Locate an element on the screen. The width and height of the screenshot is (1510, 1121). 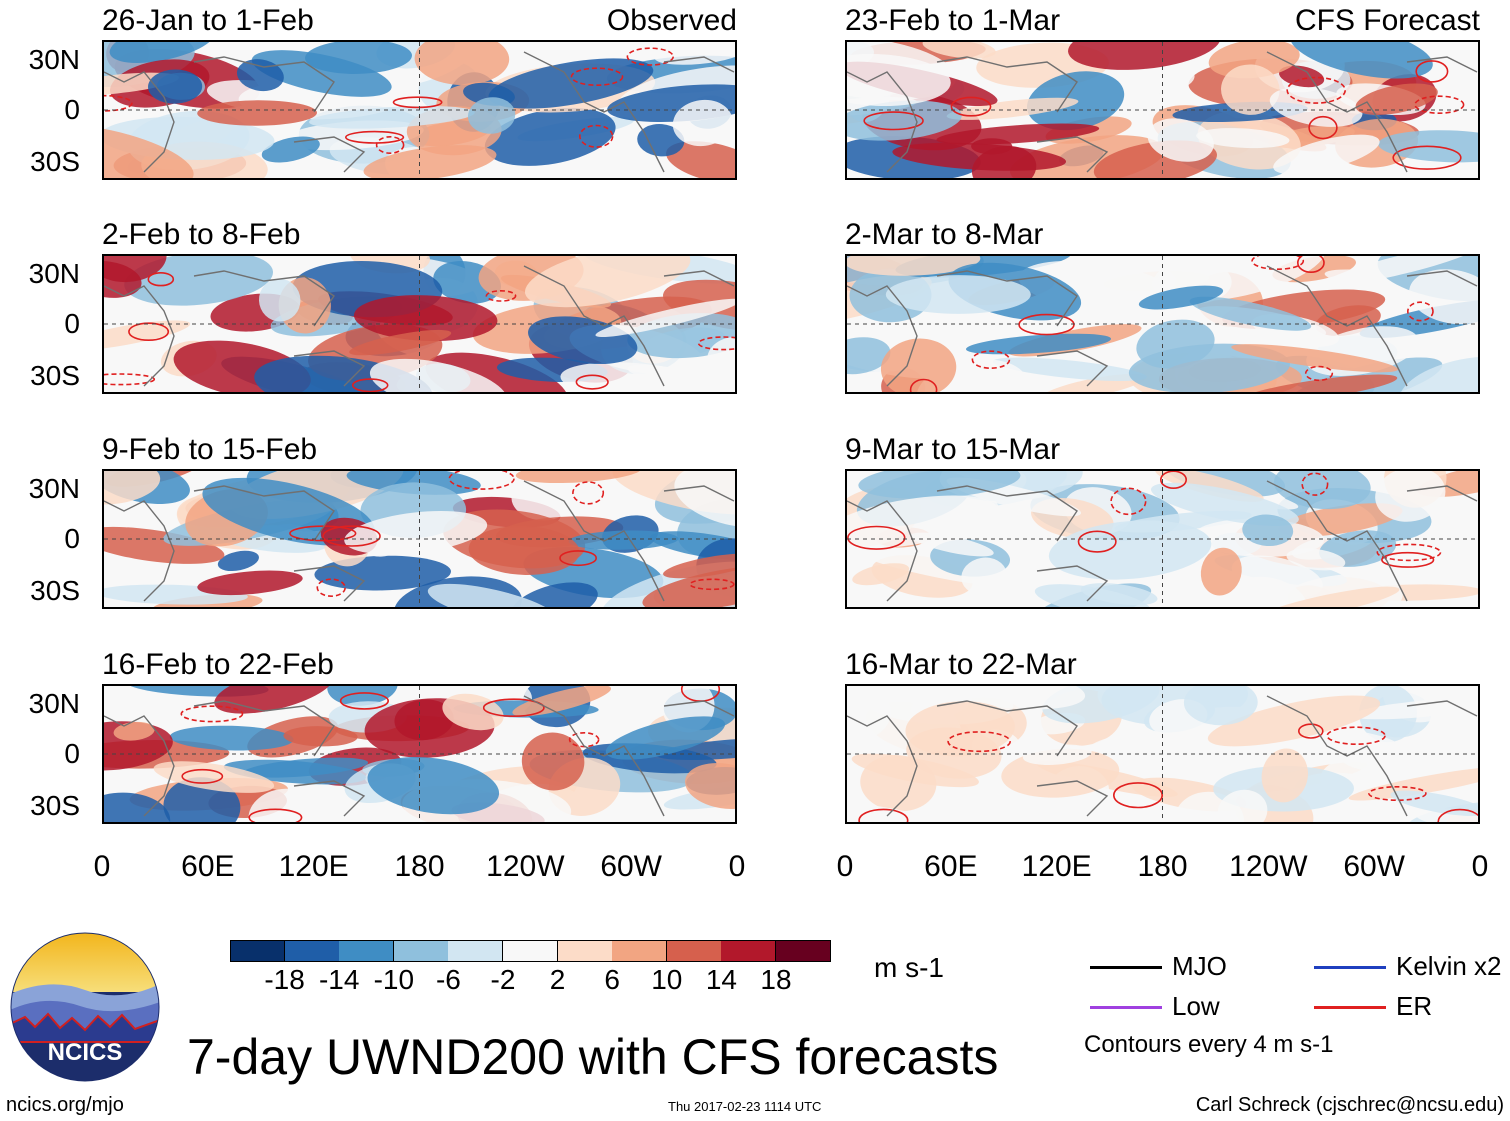
ncics-logo: NCICS is located at coordinates (85, 1007).